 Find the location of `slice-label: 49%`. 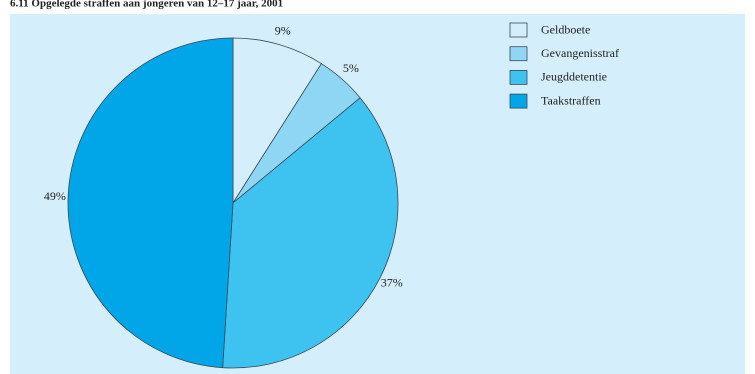

slice-label: 49% is located at coordinates (55, 196).